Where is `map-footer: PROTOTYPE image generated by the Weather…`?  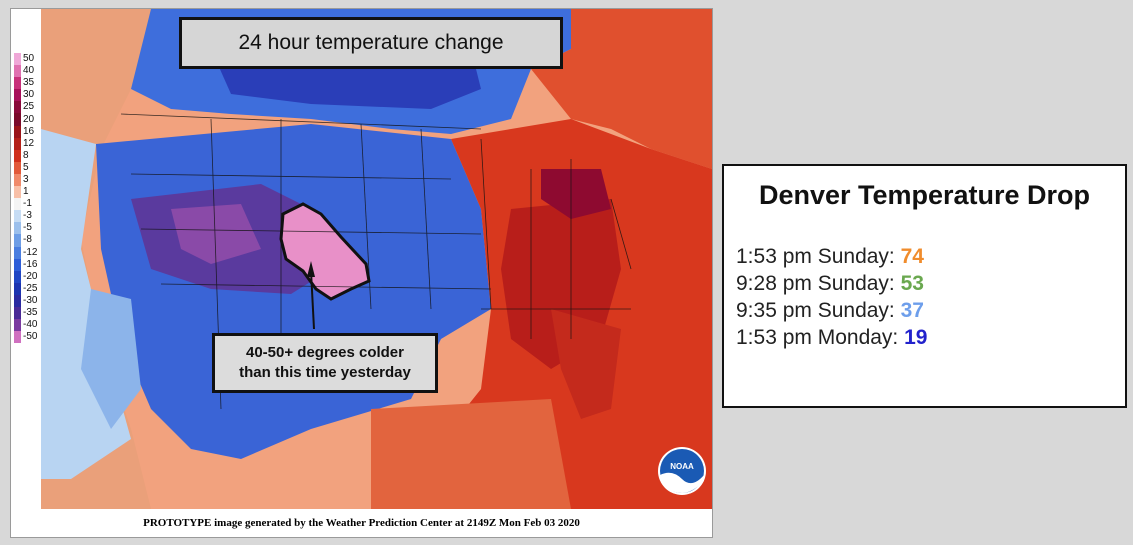
map-footer: PROTOTYPE image generated by the Weather… is located at coordinates (361, 523).